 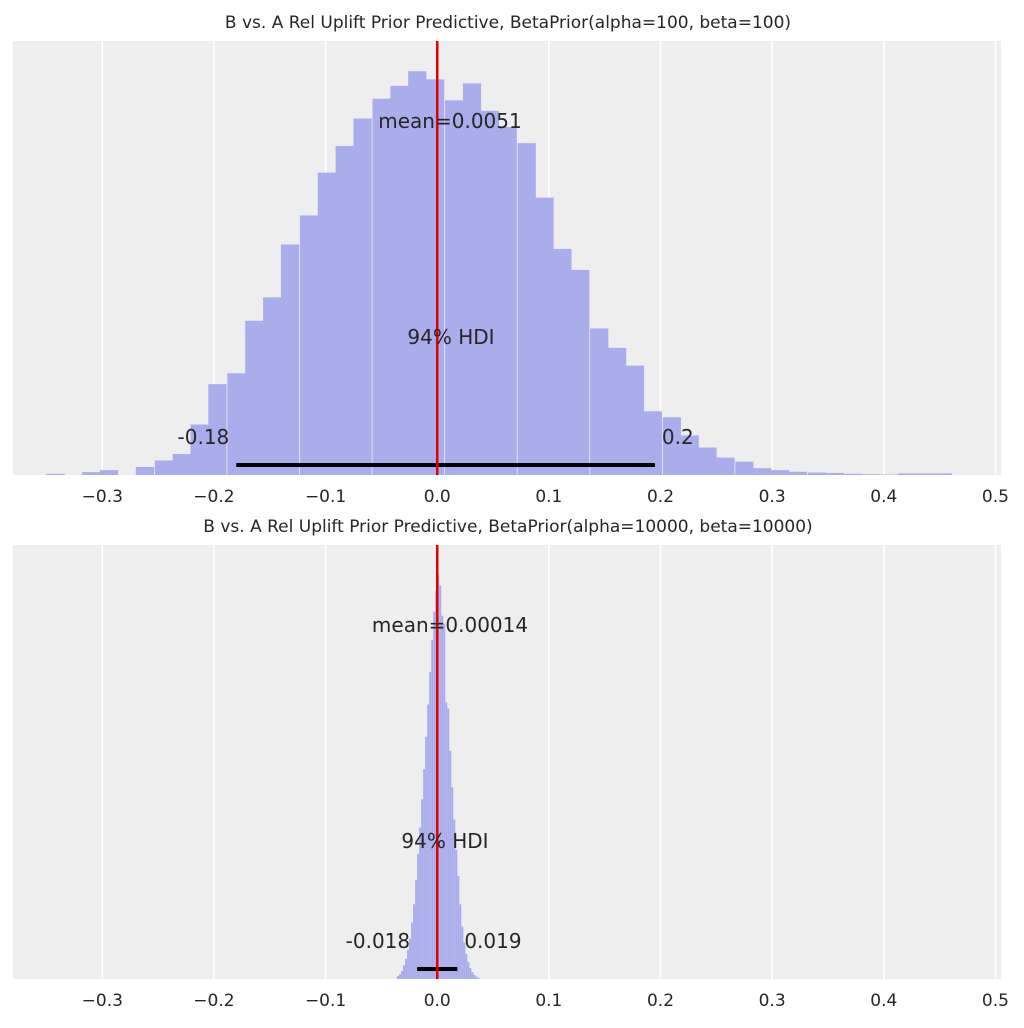 What do you see at coordinates (378, 941) in the screenshot?
I see `hdi-low-label: -0.018` at bounding box center [378, 941].